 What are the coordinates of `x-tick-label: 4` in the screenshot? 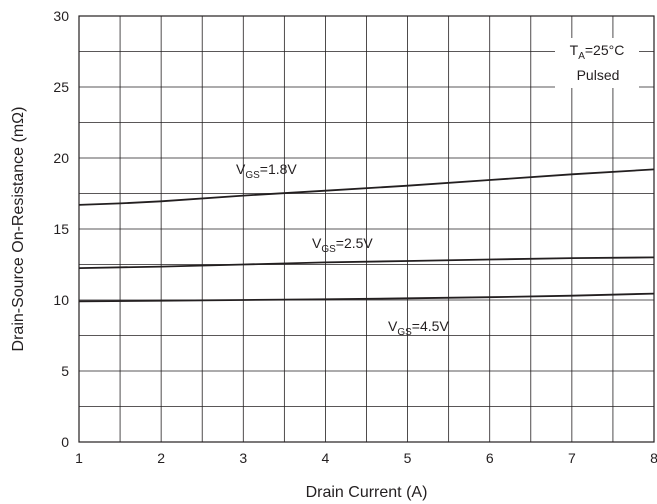 It's located at (326, 458).